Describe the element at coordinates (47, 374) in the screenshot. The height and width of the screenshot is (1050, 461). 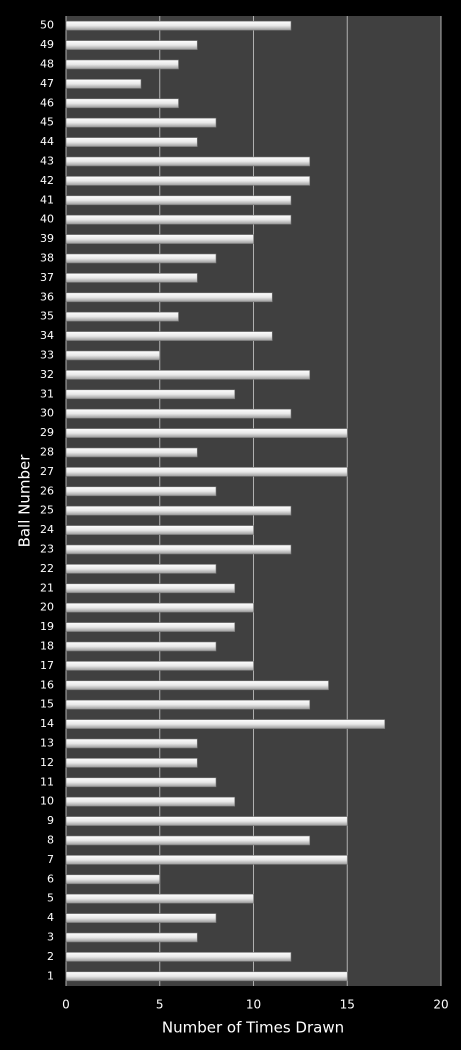
I see `y-tick-label: 32` at that location.